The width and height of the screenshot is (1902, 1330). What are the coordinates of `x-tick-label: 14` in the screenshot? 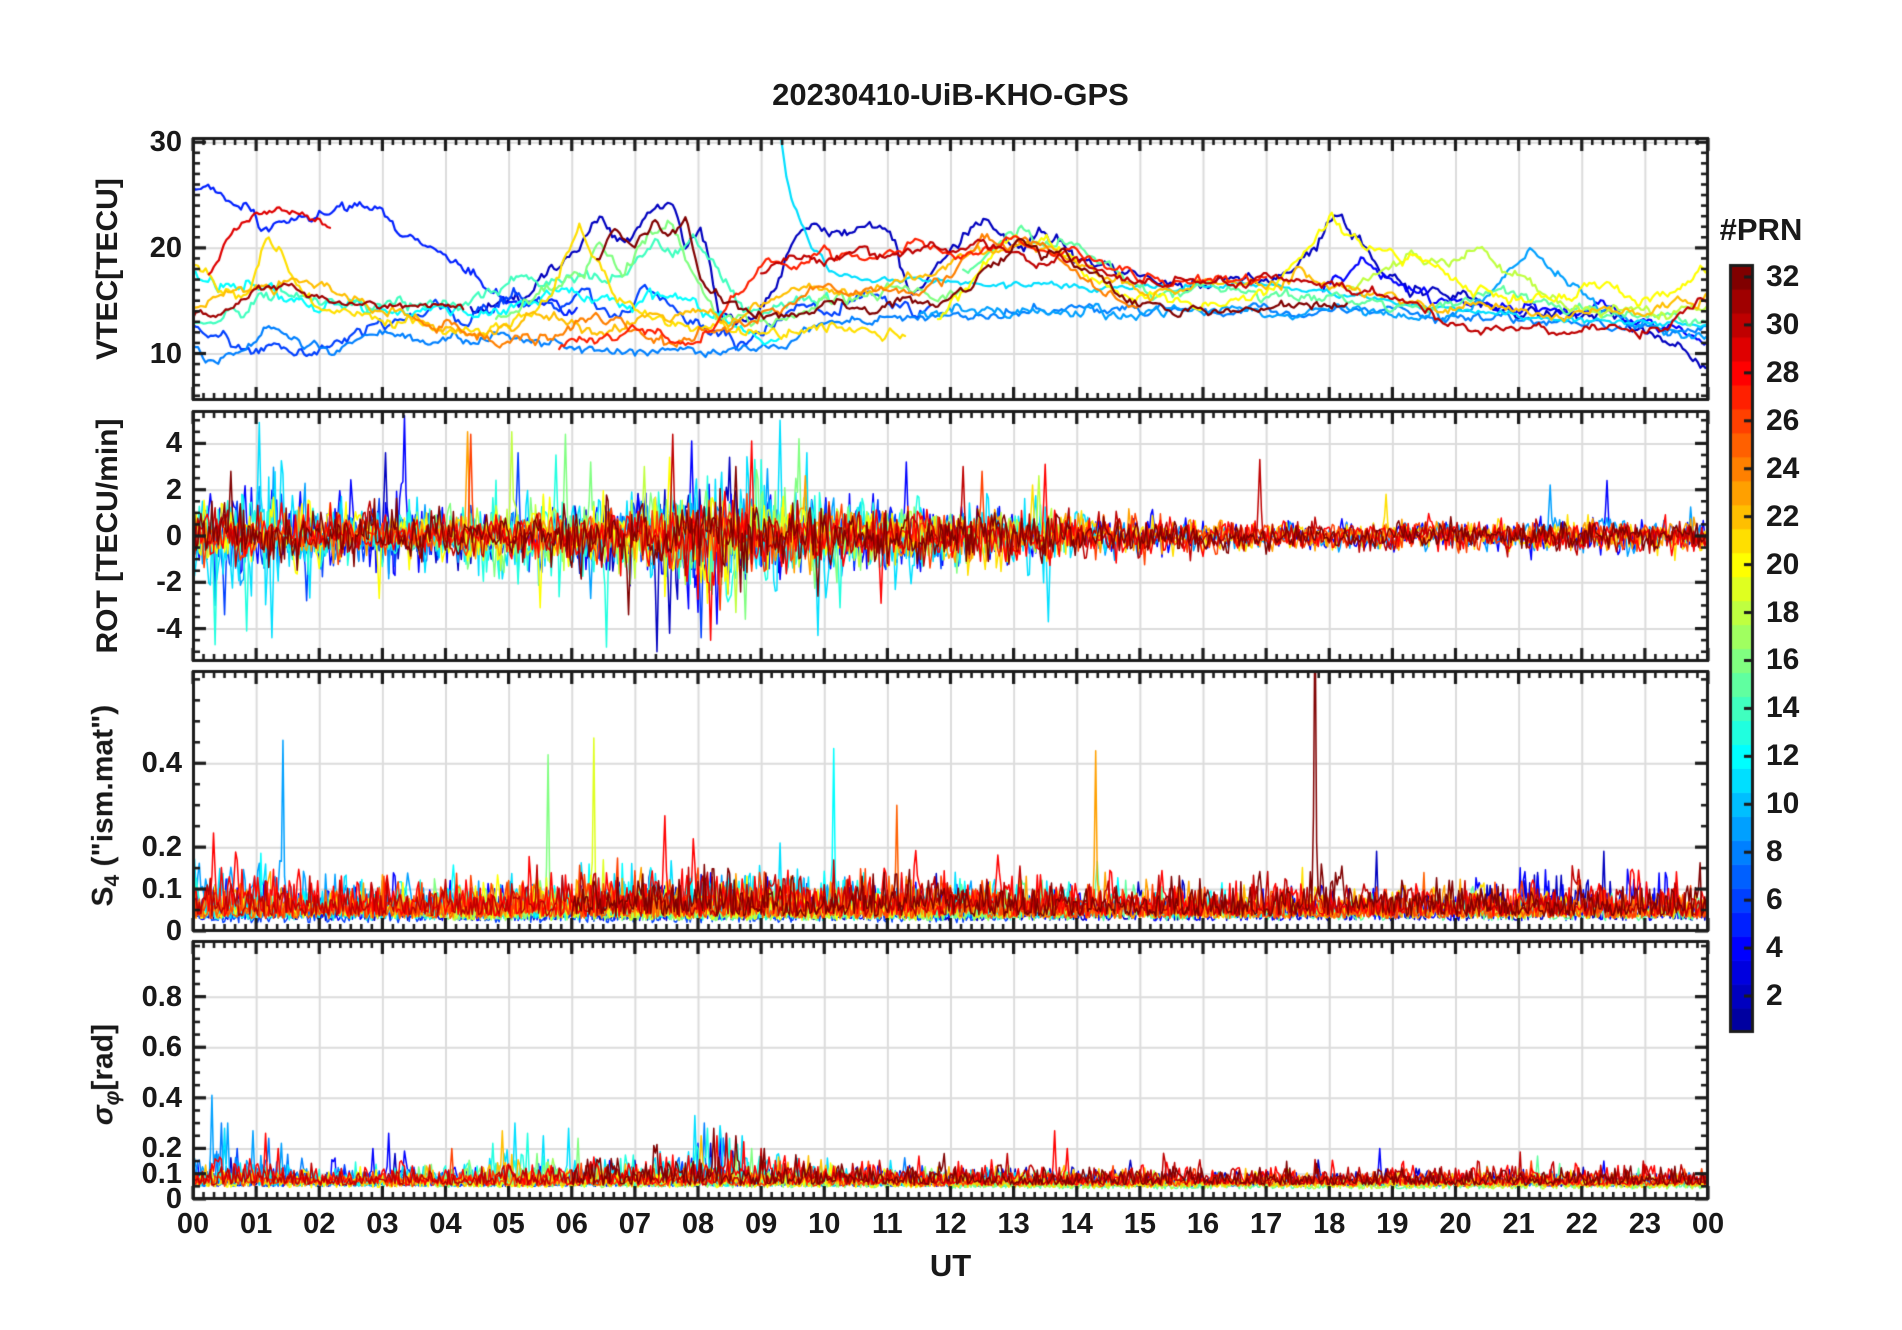 It's located at (1076, 1224).